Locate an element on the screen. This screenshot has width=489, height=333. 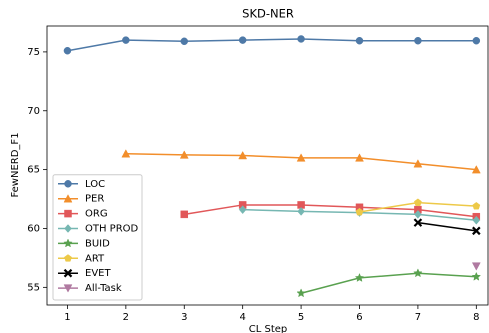
legend-label: EVET is located at coordinates (98, 273).